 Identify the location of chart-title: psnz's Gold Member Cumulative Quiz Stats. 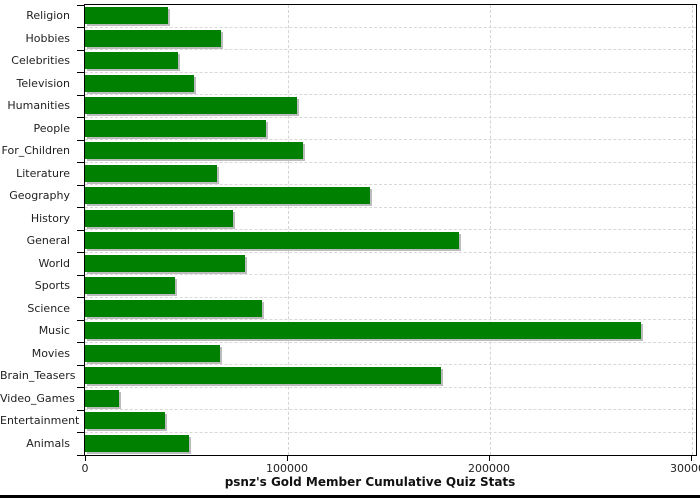
(370, 482).